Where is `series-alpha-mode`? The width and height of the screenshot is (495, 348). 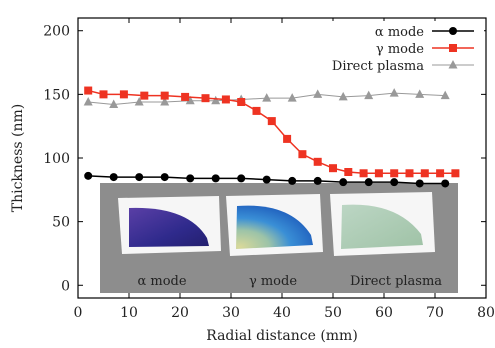
series-alpha-mode is located at coordinates (267, 179).